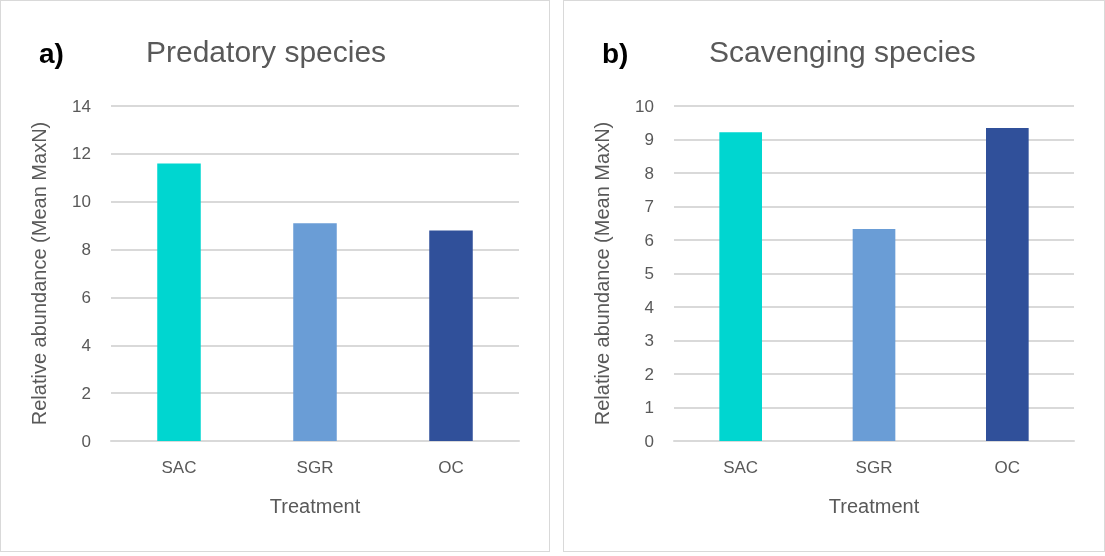  I want to click on y-tick-label: 12, so click(81, 154).